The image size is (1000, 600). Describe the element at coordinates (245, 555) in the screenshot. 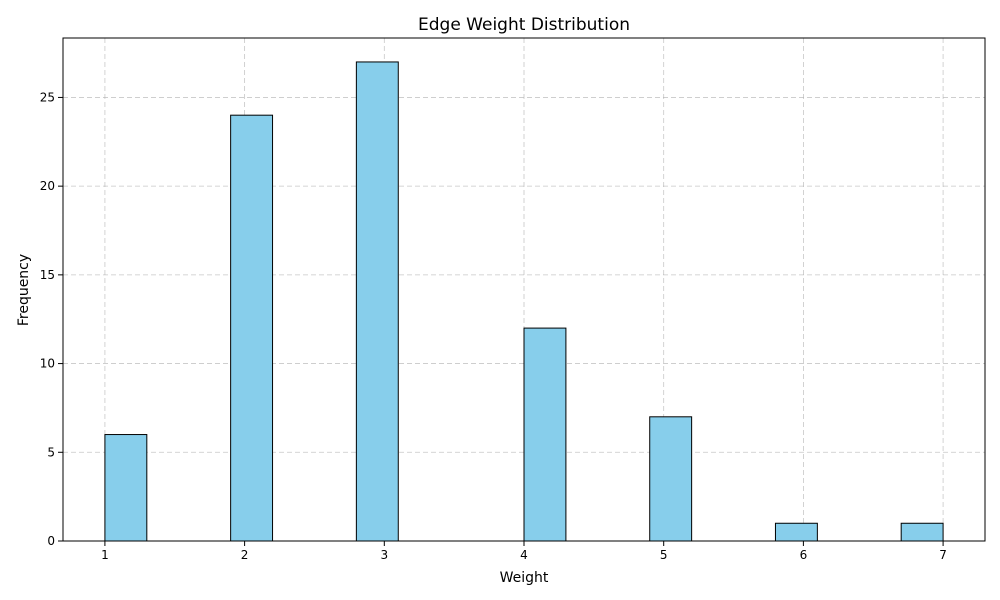

I see `x-tick-label: 2` at that location.